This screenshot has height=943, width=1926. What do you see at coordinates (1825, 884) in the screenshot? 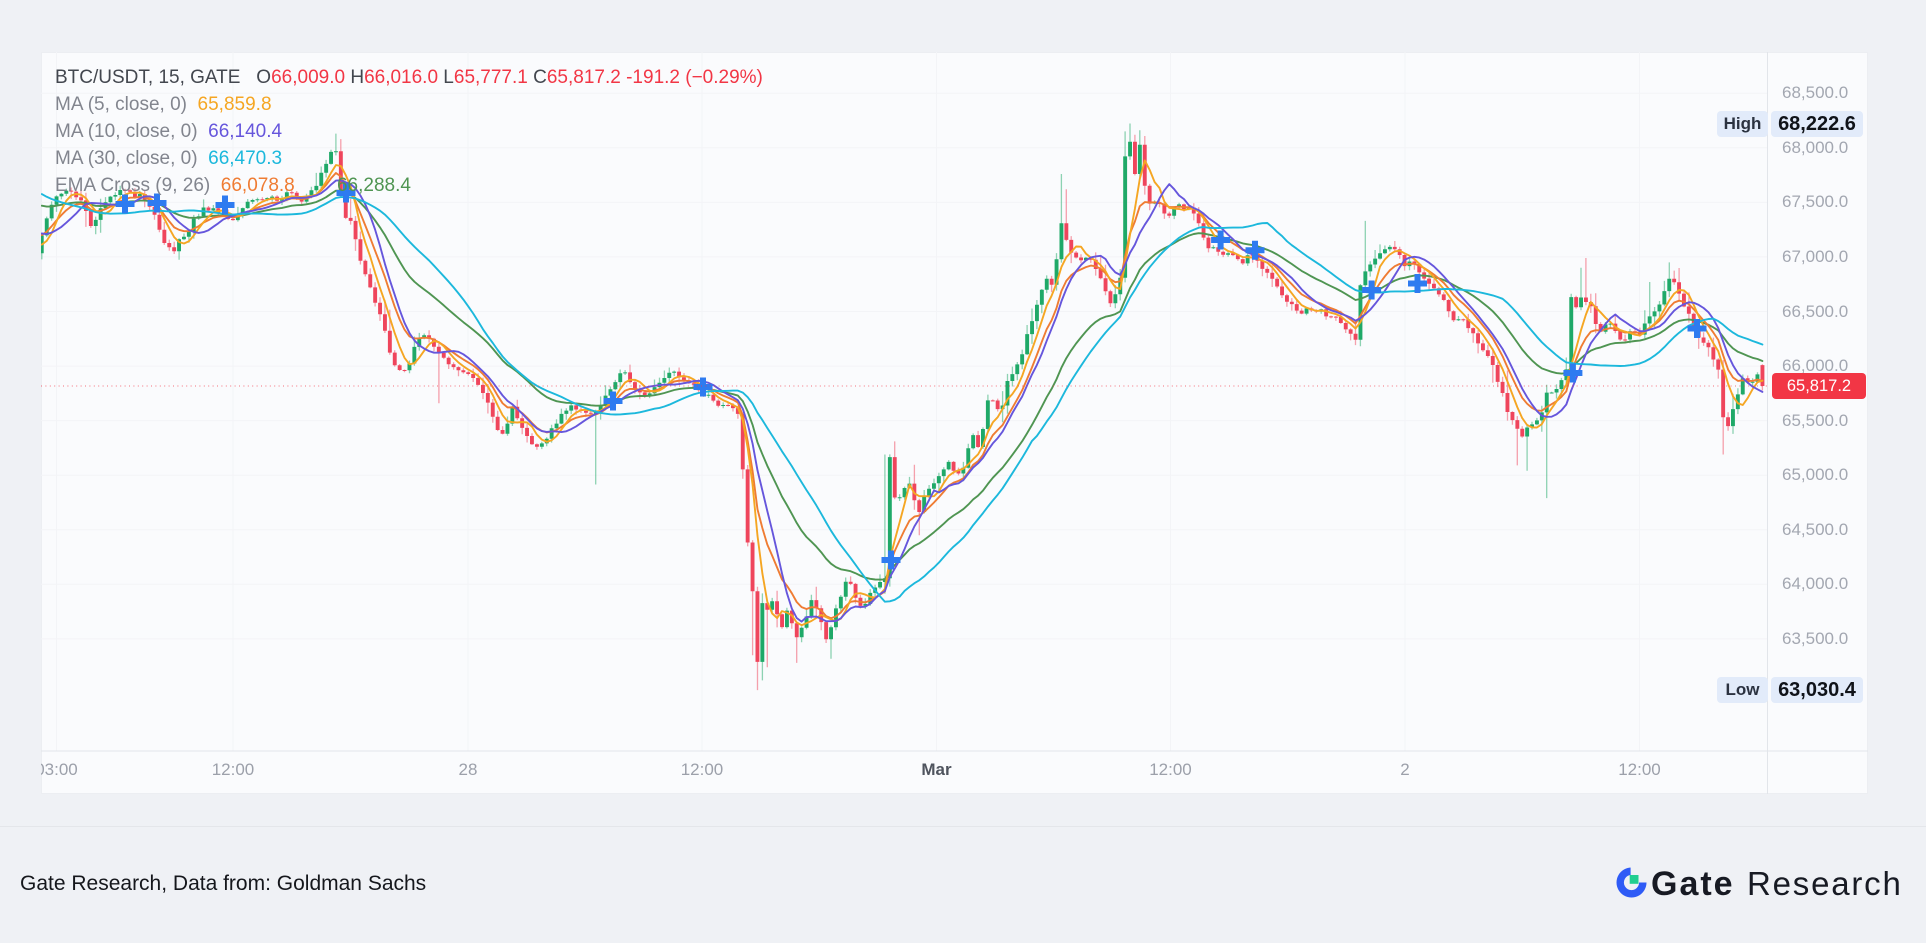
I see `svg-text: Research` at bounding box center [1825, 884].